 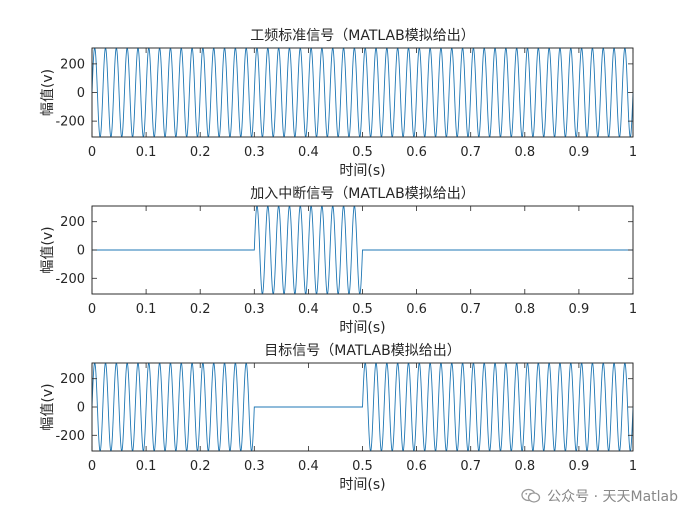 What do you see at coordinates (362, 351) in the screenshot?
I see `chart-title: 目标信号（MATLAB模拟给出）` at bounding box center [362, 351].